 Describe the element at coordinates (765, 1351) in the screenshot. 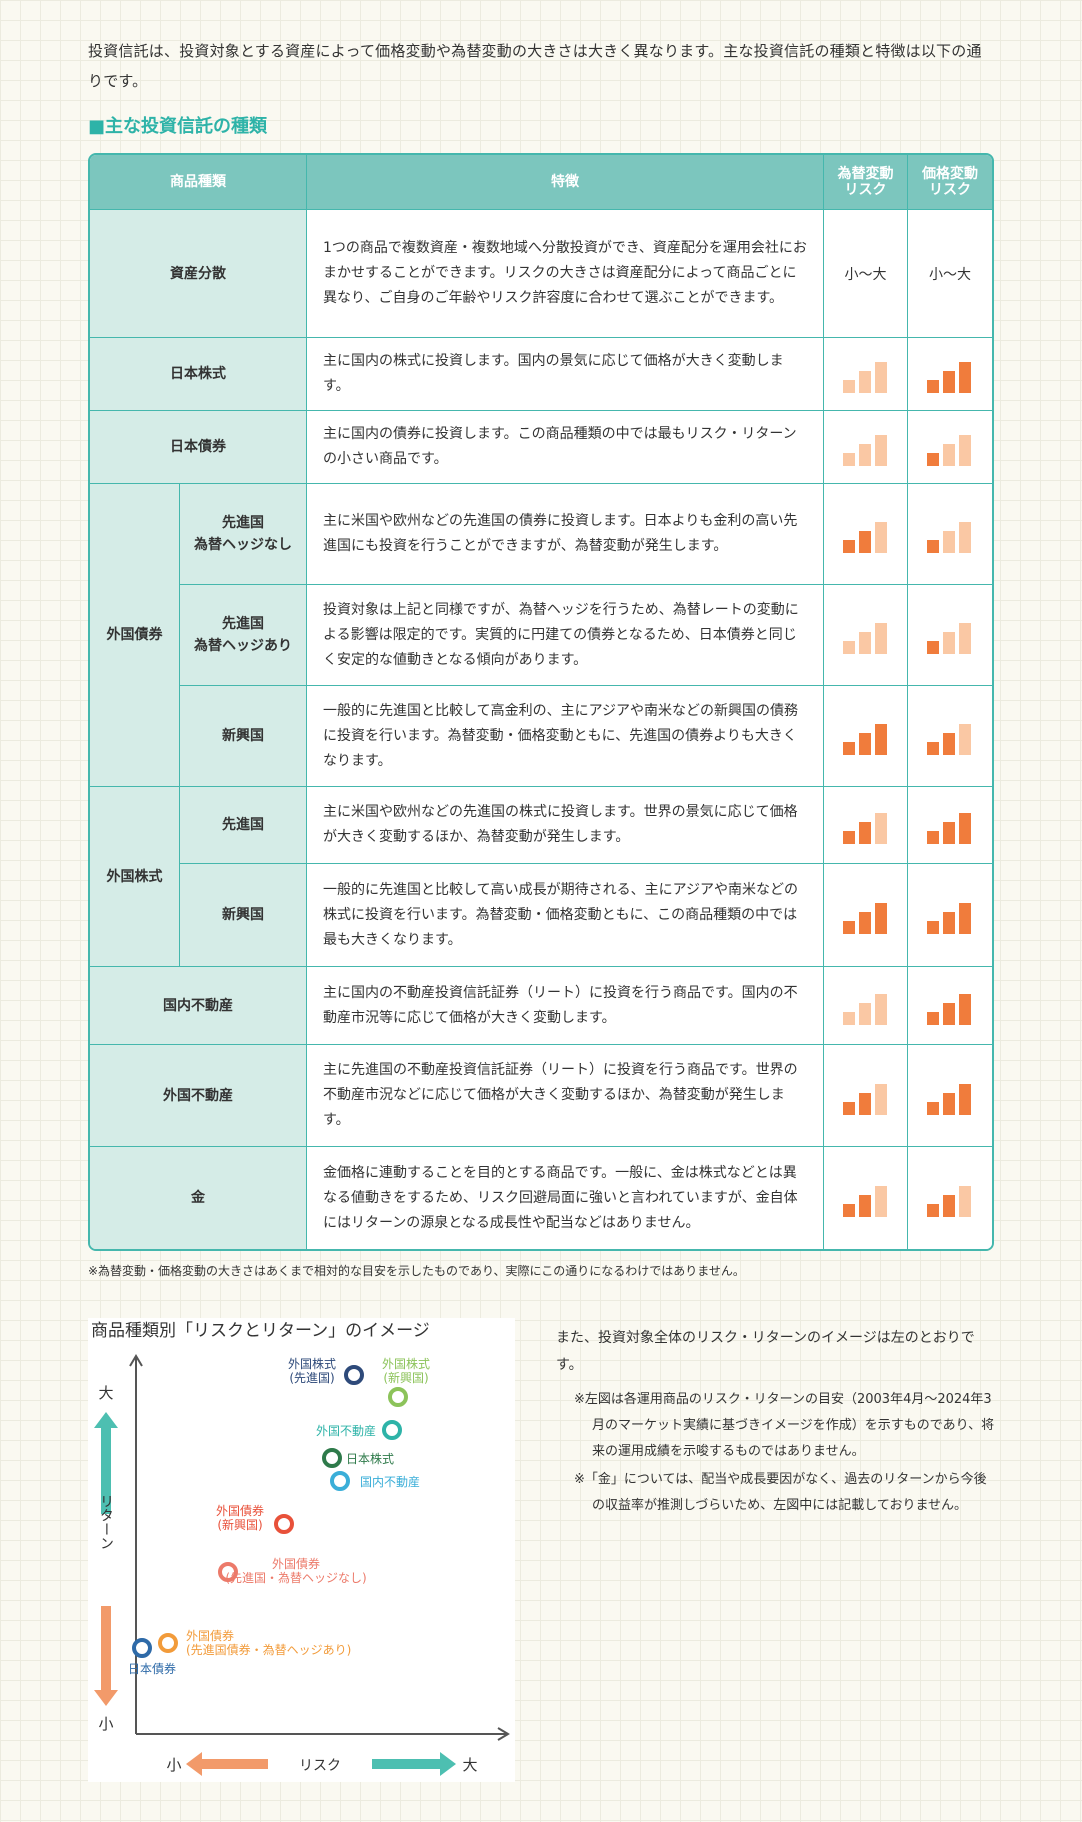

I see `right-main-text: また、投資対象全体のリスク・リターンのイメージは左のとおりです。` at that location.